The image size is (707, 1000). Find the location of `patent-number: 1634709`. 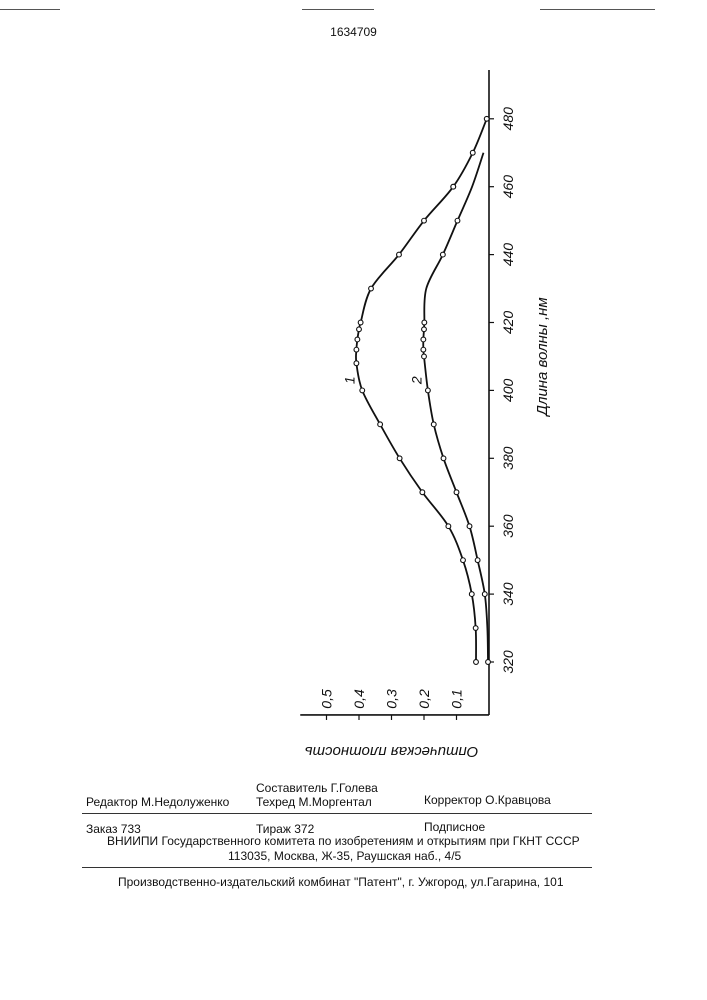

patent-number: 1634709 is located at coordinates (353, 32).